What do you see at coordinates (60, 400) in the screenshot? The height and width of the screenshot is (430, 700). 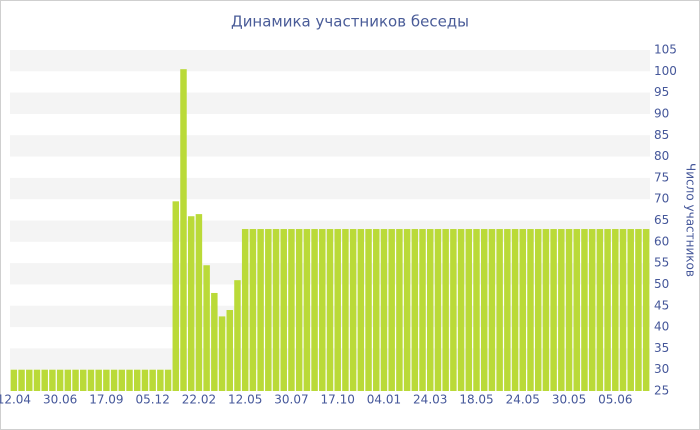 I see `x-tick-label: 30.06` at bounding box center [60, 400].